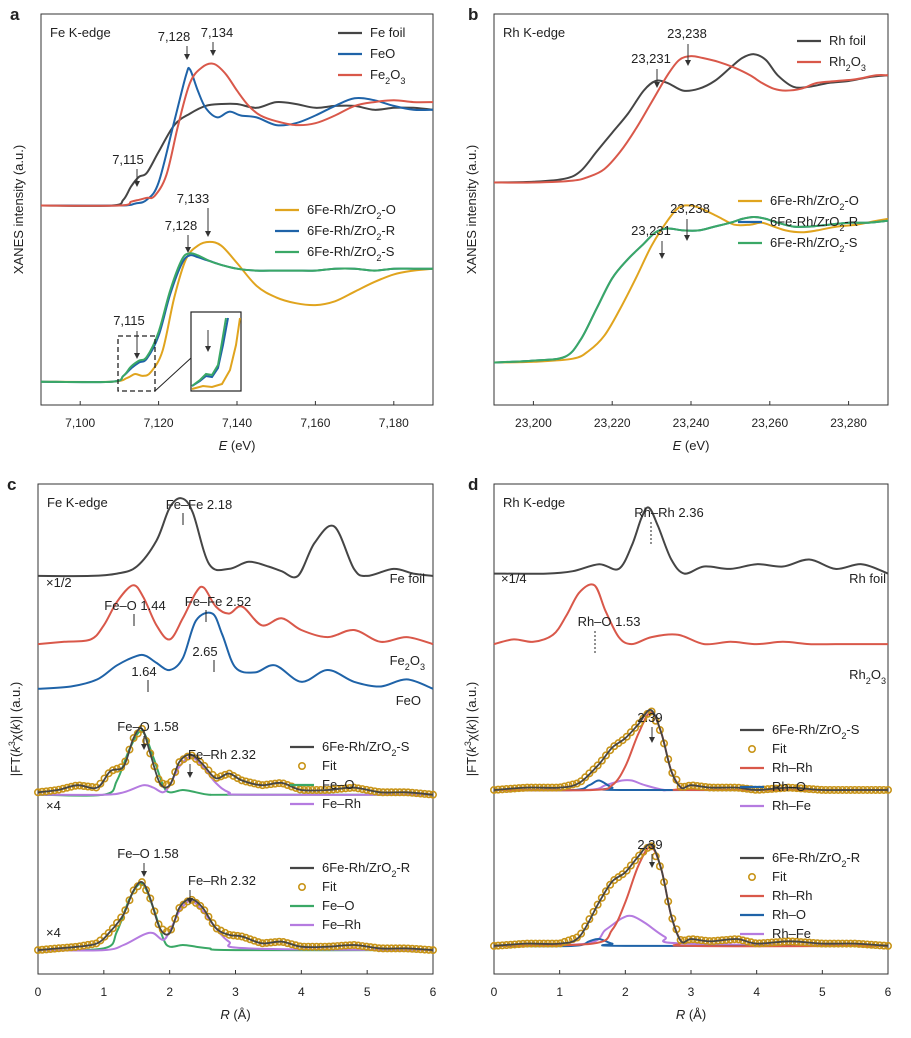 The height and width of the screenshot is (1038, 911). Describe the element at coordinates (791, 933) in the screenshot. I see `legend-entry: Rh–Fe` at that location.